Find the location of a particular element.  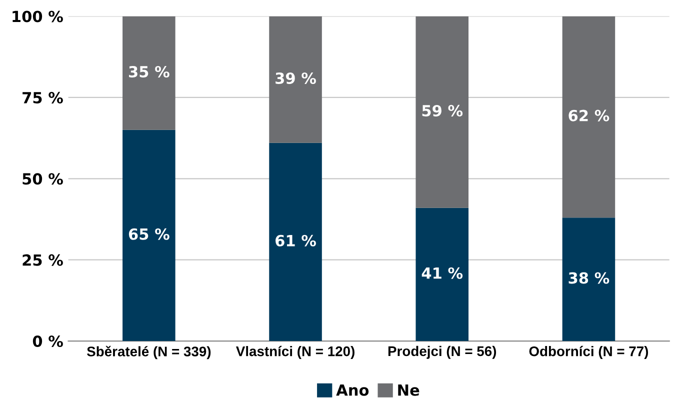

data-label: 38 % is located at coordinates (589, 278).